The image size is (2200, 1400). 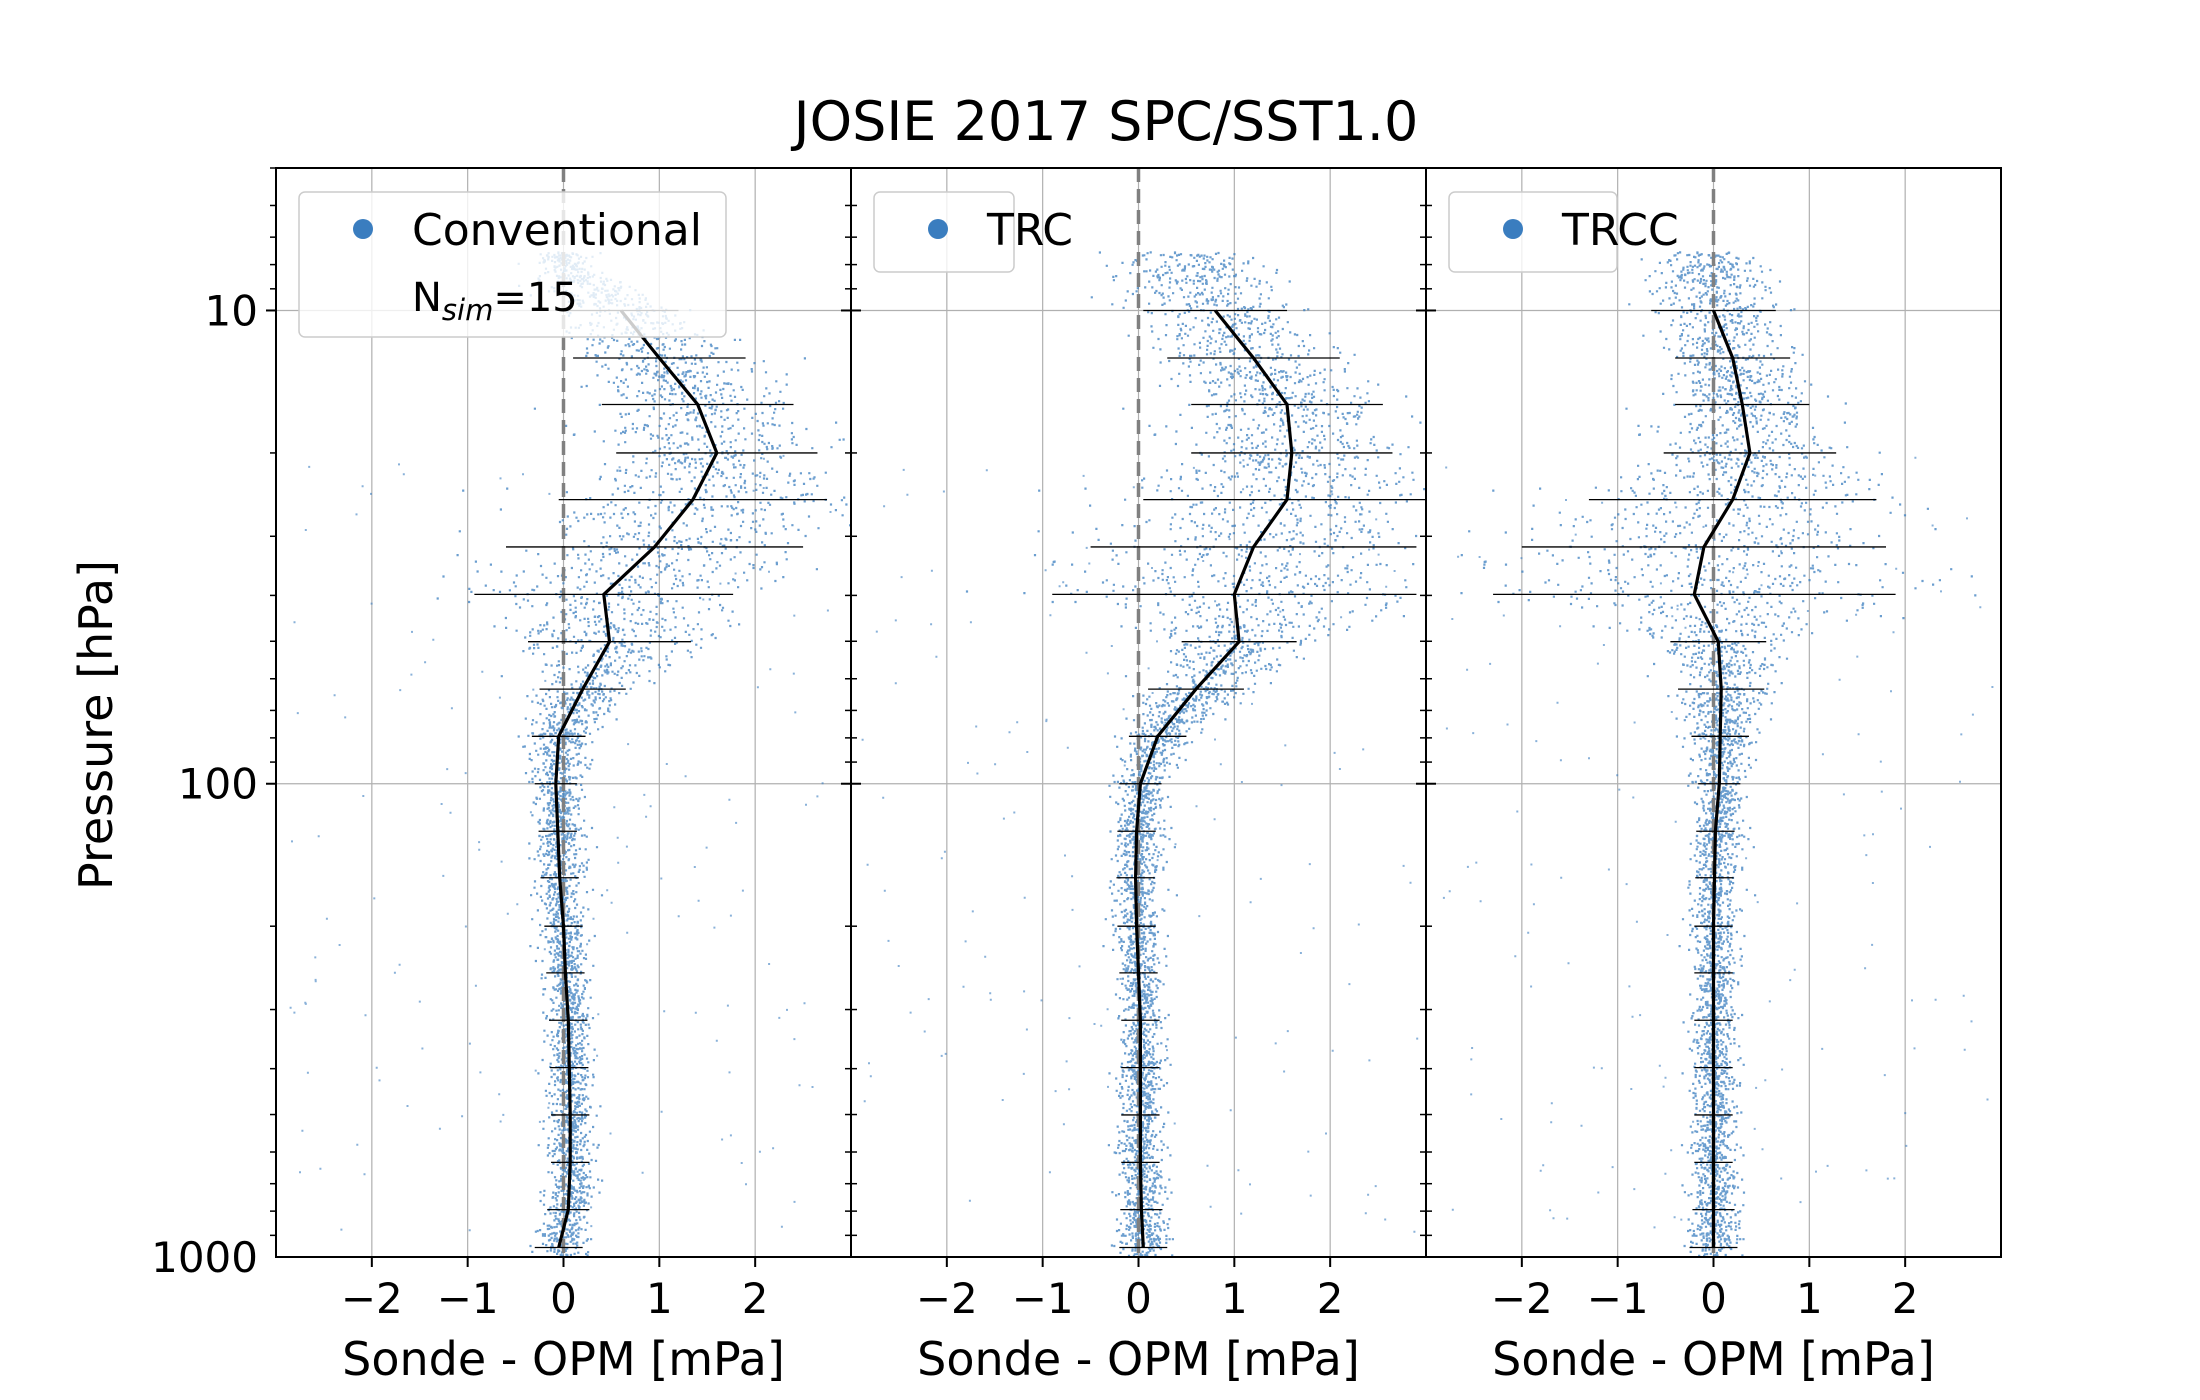 What do you see at coordinates (218, 784) in the screenshot?
I see `y-tick-label: 100` at bounding box center [218, 784].